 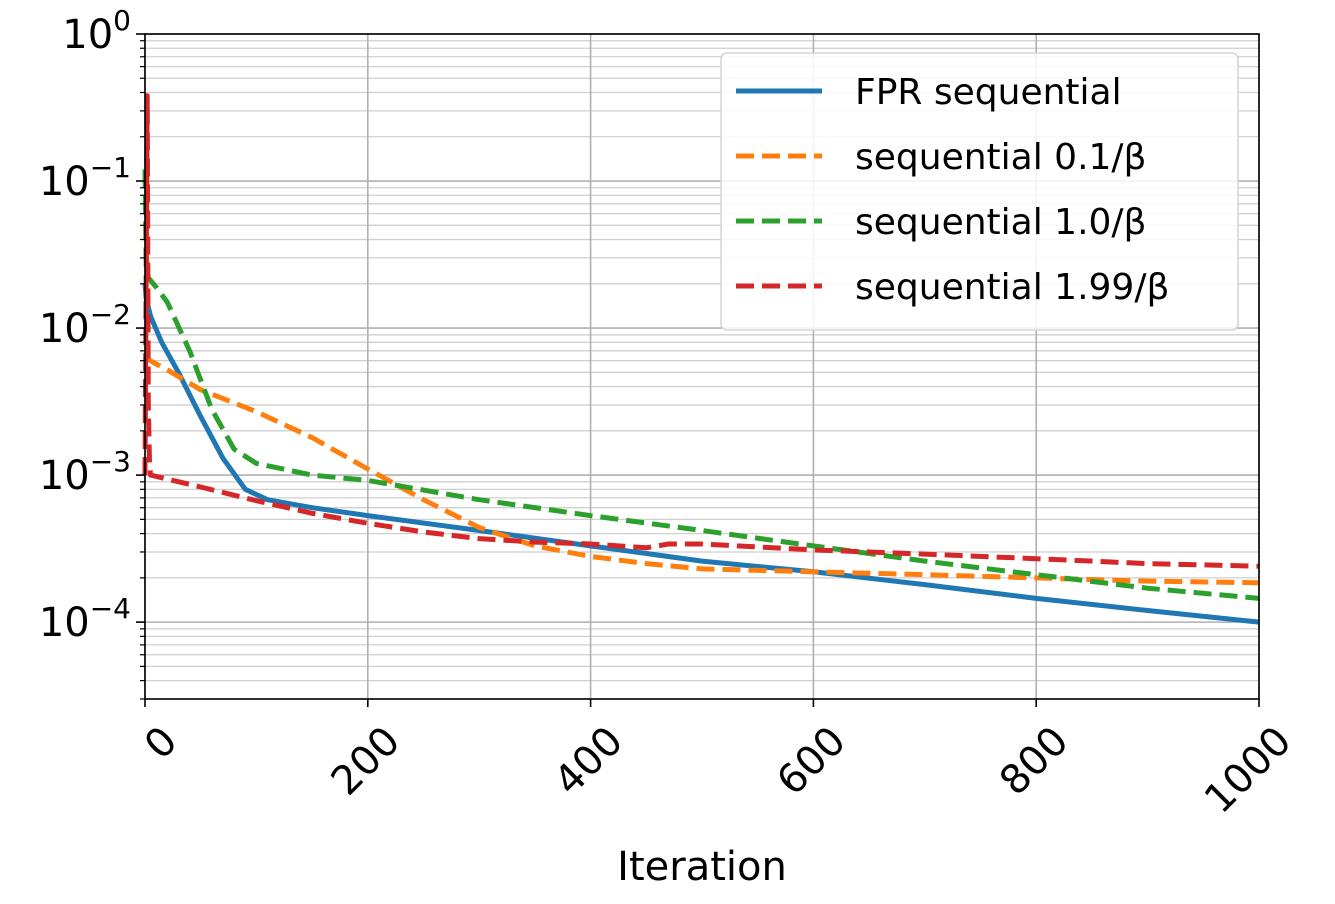 I want to click on y-tick-label: 10⁻¹, so click(x=85, y=178).